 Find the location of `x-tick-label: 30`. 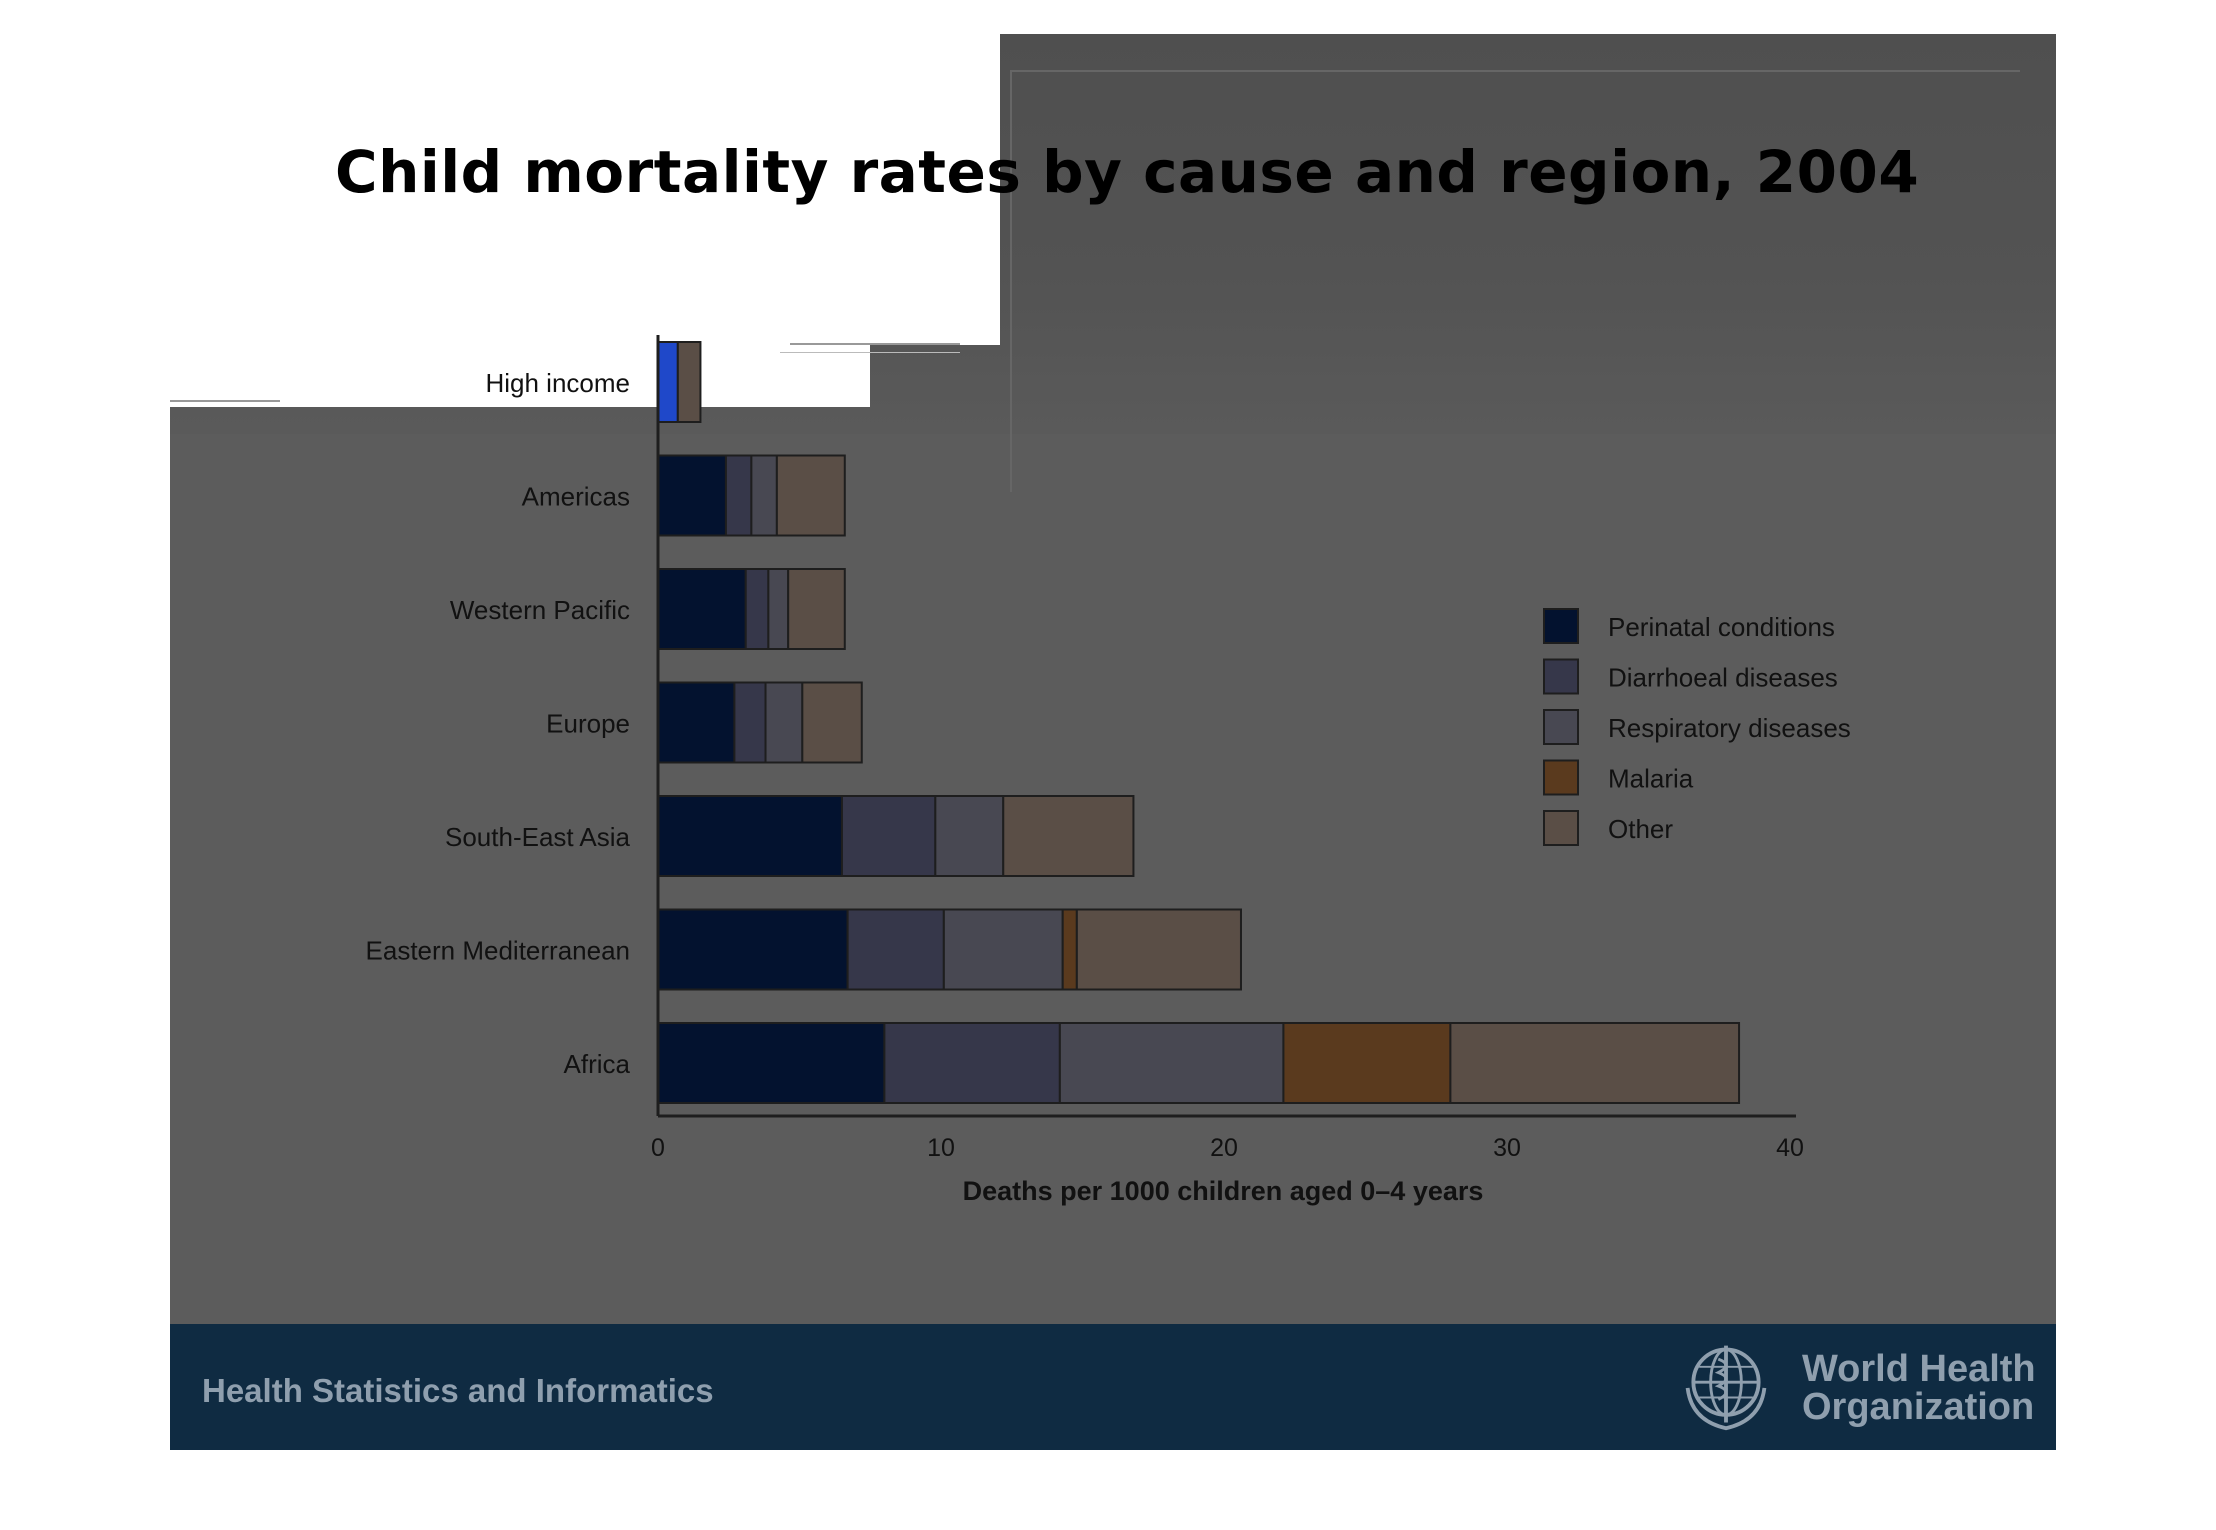

x-tick-label: 30 is located at coordinates (1507, 1148).